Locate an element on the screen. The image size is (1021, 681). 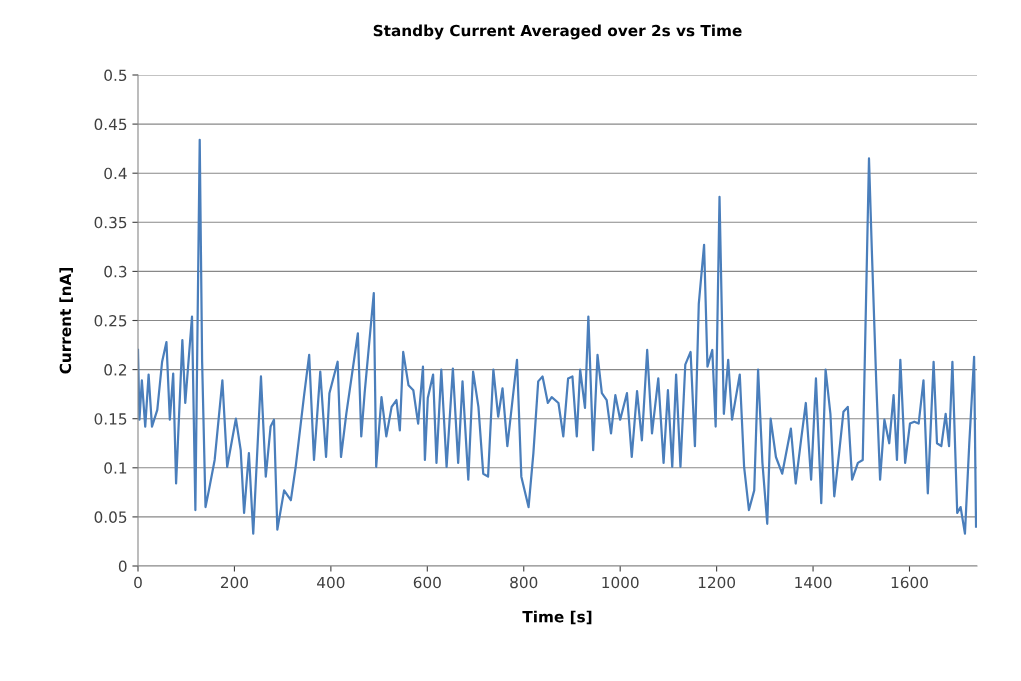
x-tick-label: 1600 is located at coordinates (909, 582).